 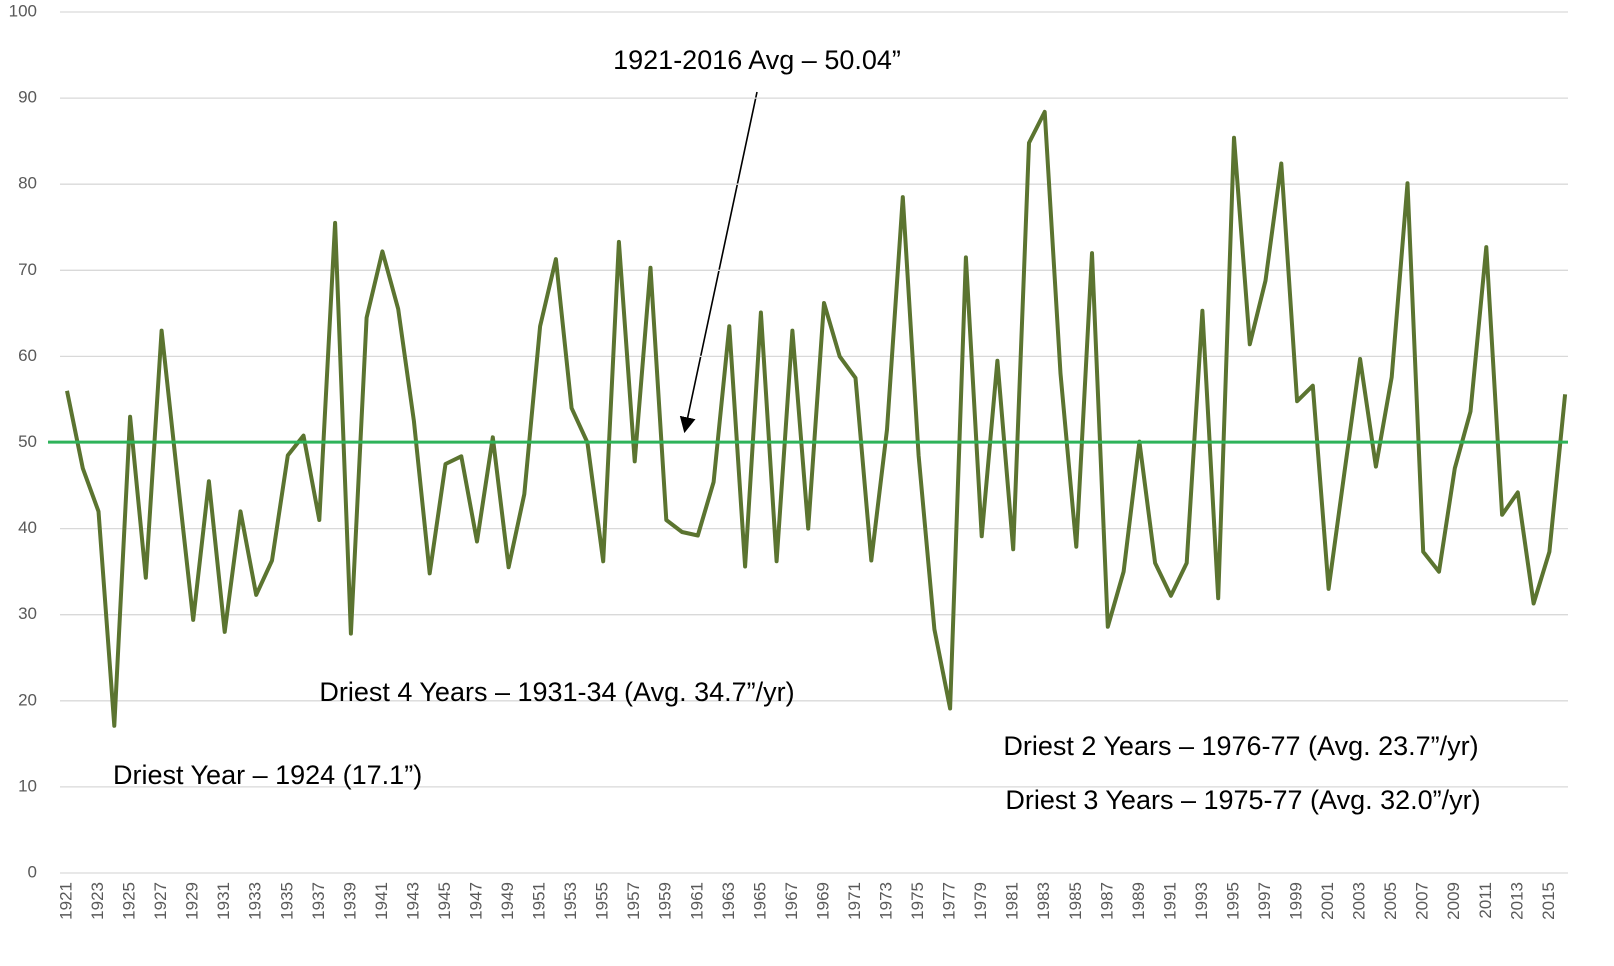 What do you see at coordinates (349, 901) in the screenshot?
I see `x-tick-label: 1939` at bounding box center [349, 901].